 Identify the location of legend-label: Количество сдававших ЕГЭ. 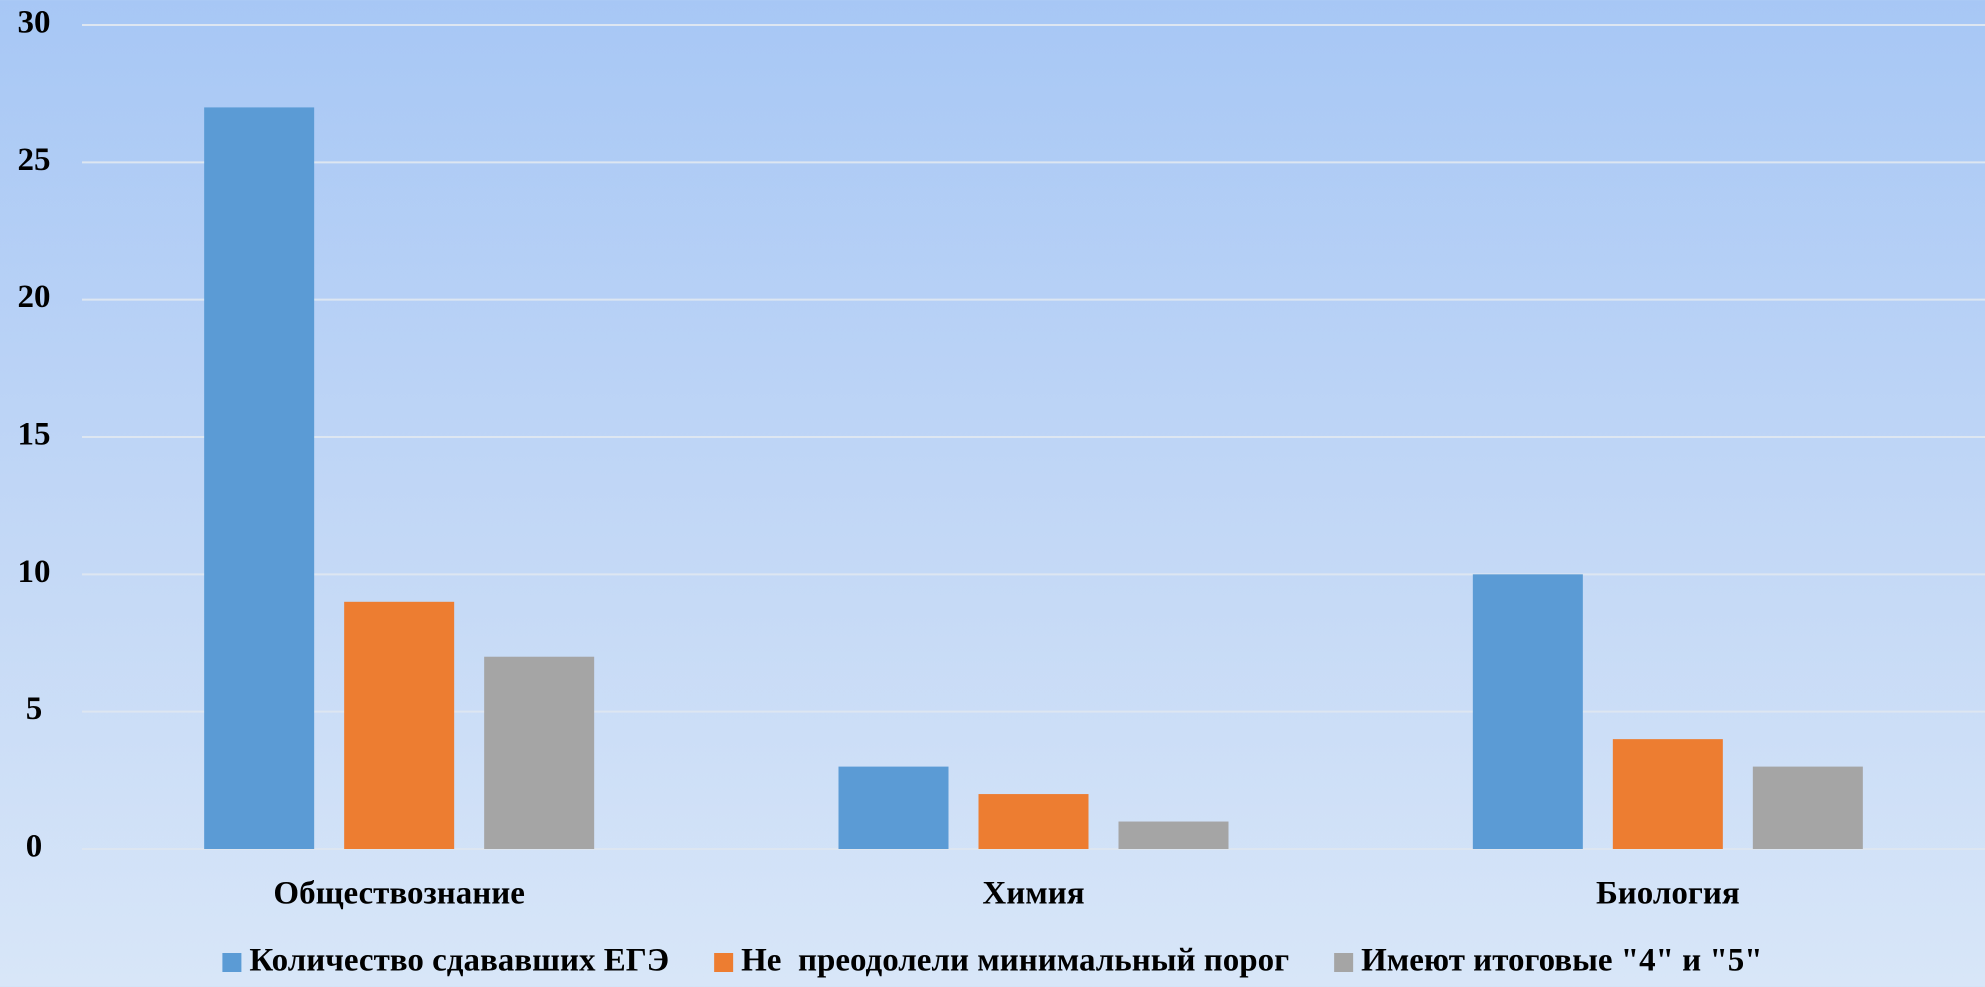
(459, 961).